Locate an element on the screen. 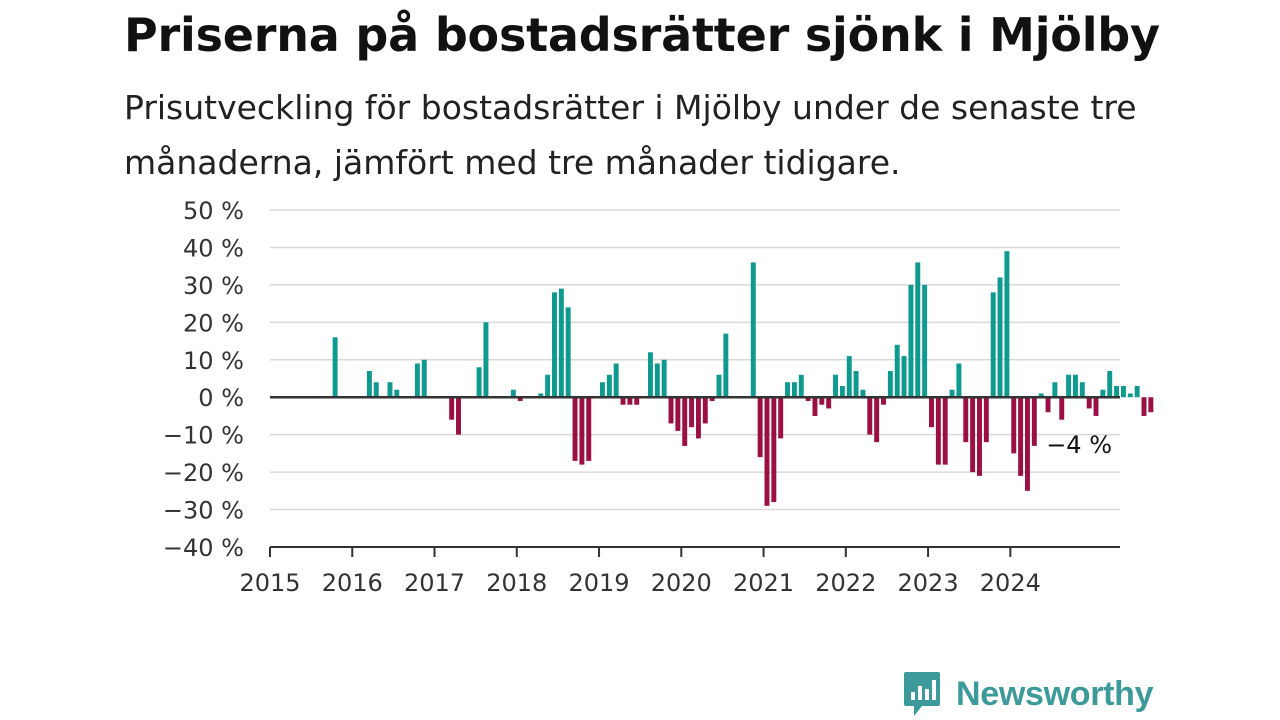 The image size is (1280, 720). y-tick-label: 50 % is located at coordinates (213, 211).